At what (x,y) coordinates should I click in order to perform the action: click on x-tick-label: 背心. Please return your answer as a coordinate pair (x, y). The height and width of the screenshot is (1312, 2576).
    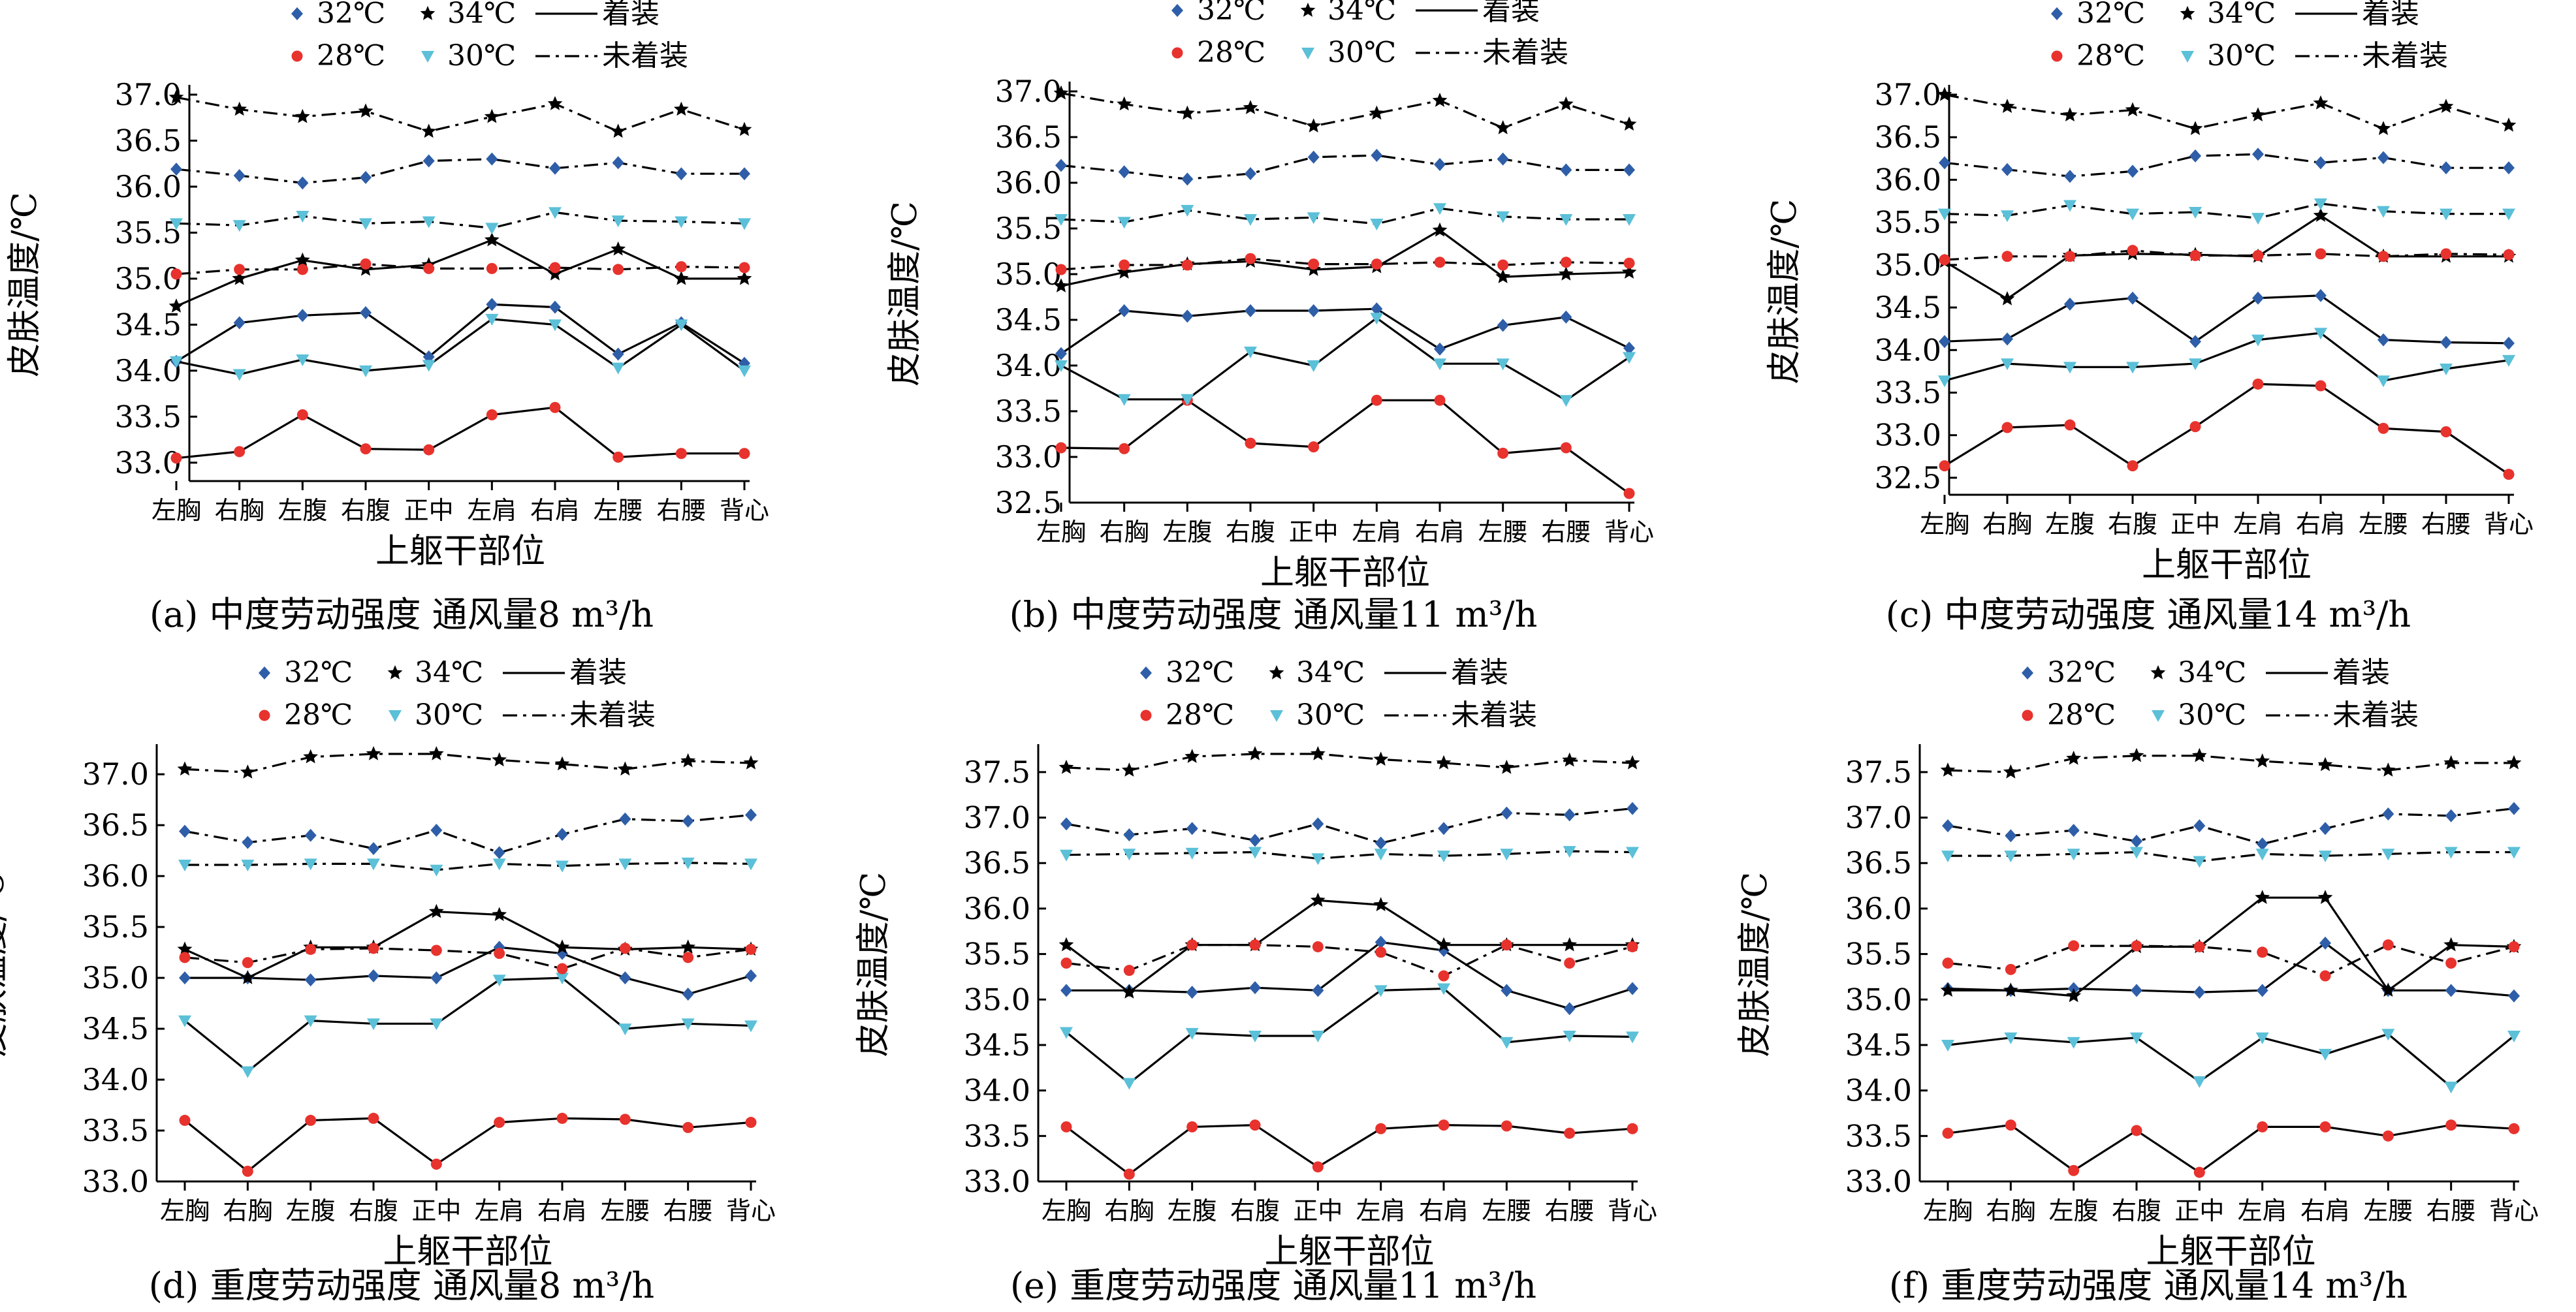
    Looking at the image, I should click on (2509, 524).